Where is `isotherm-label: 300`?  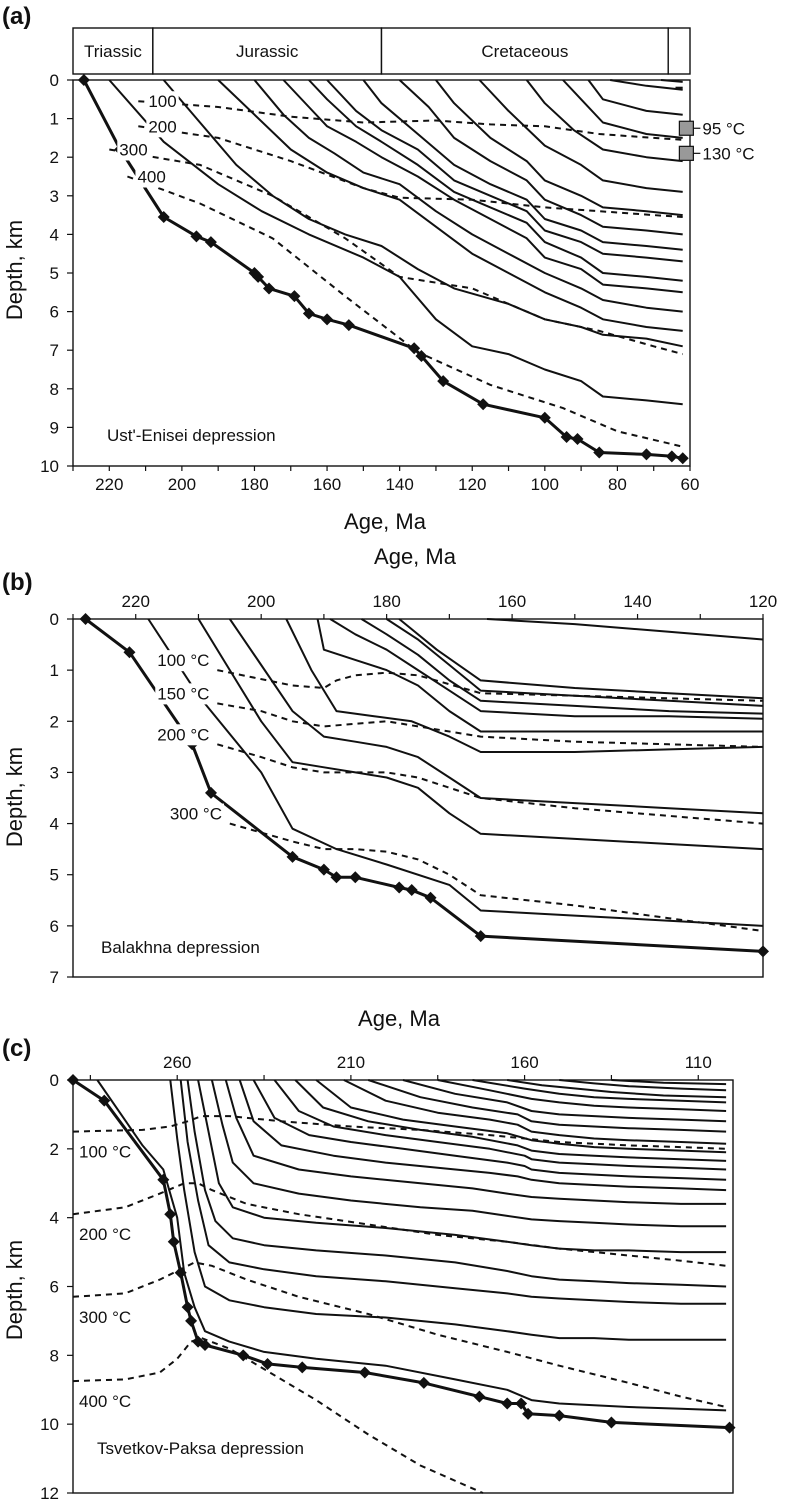 isotherm-label: 300 is located at coordinates (133, 149).